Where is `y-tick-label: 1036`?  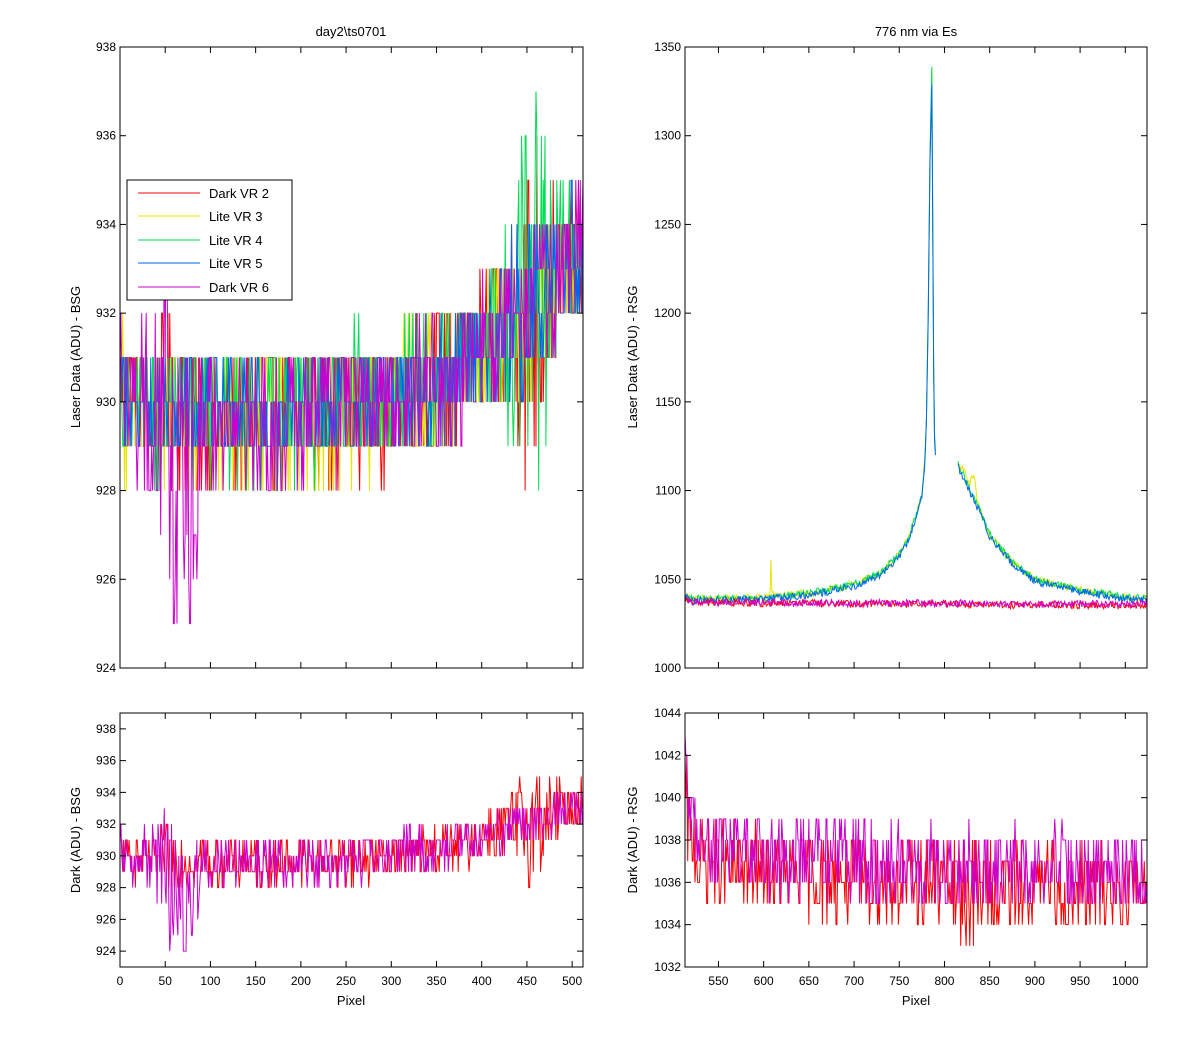
y-tick-label: 1036 is located at coordinates (667, 882).